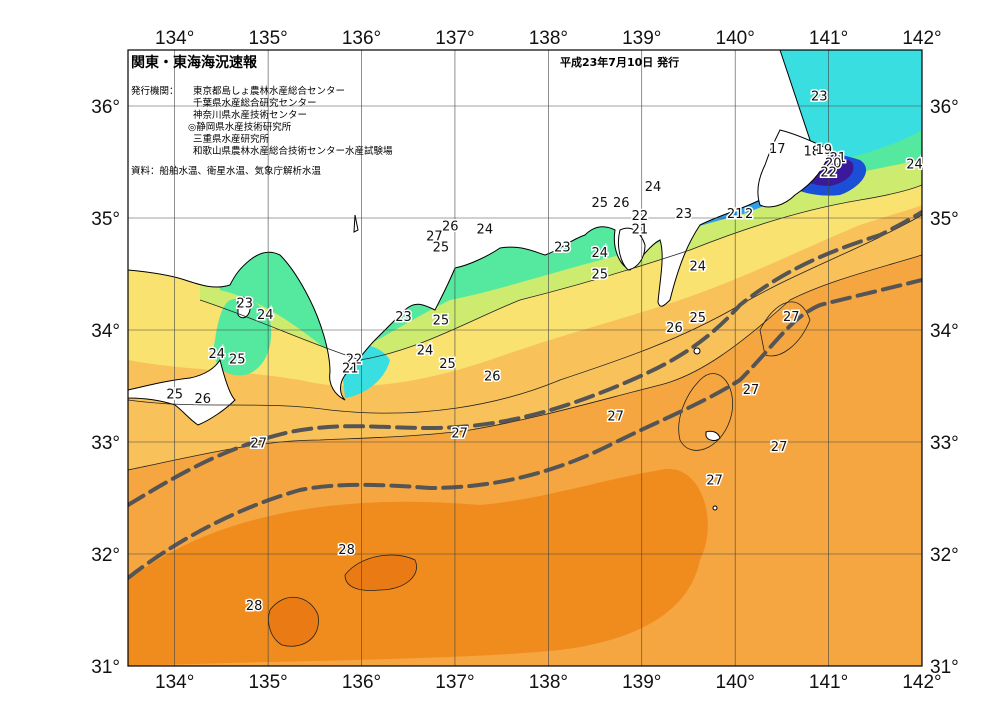 Image resolution: width=1002 pixels, height=709 pixels. I want to click on lat-label-left: 31°, so click(105, 667).